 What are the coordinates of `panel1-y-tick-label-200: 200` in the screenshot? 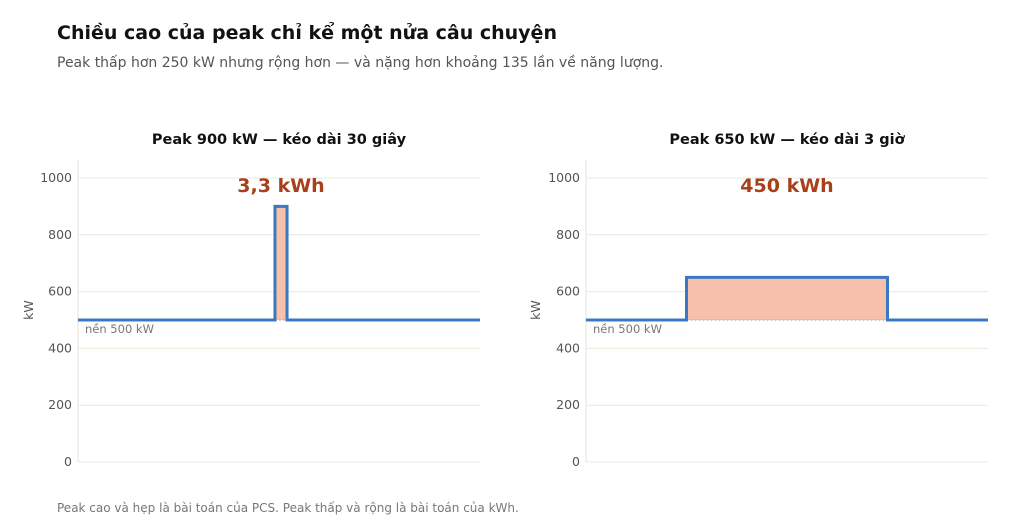 It's located at (60, 404).